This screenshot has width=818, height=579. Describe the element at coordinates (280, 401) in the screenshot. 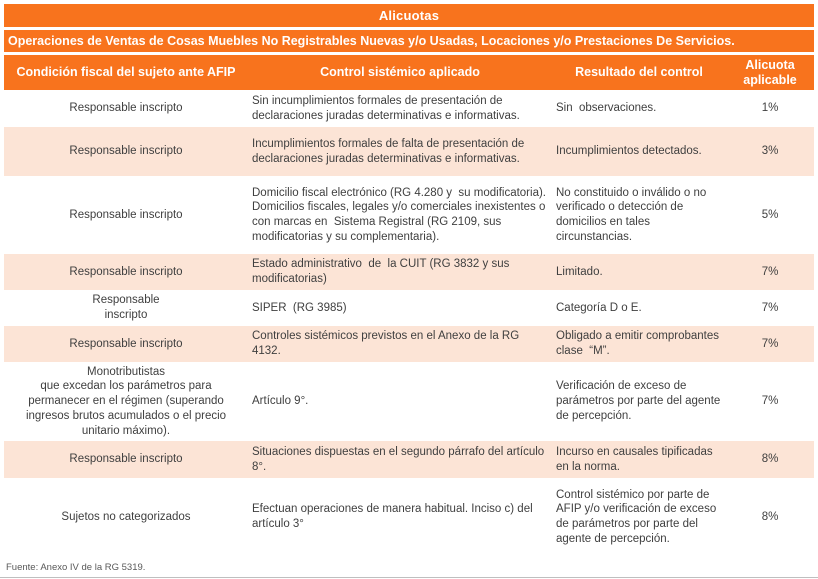

I see `cell-control: Artículo 9°.` at that location.